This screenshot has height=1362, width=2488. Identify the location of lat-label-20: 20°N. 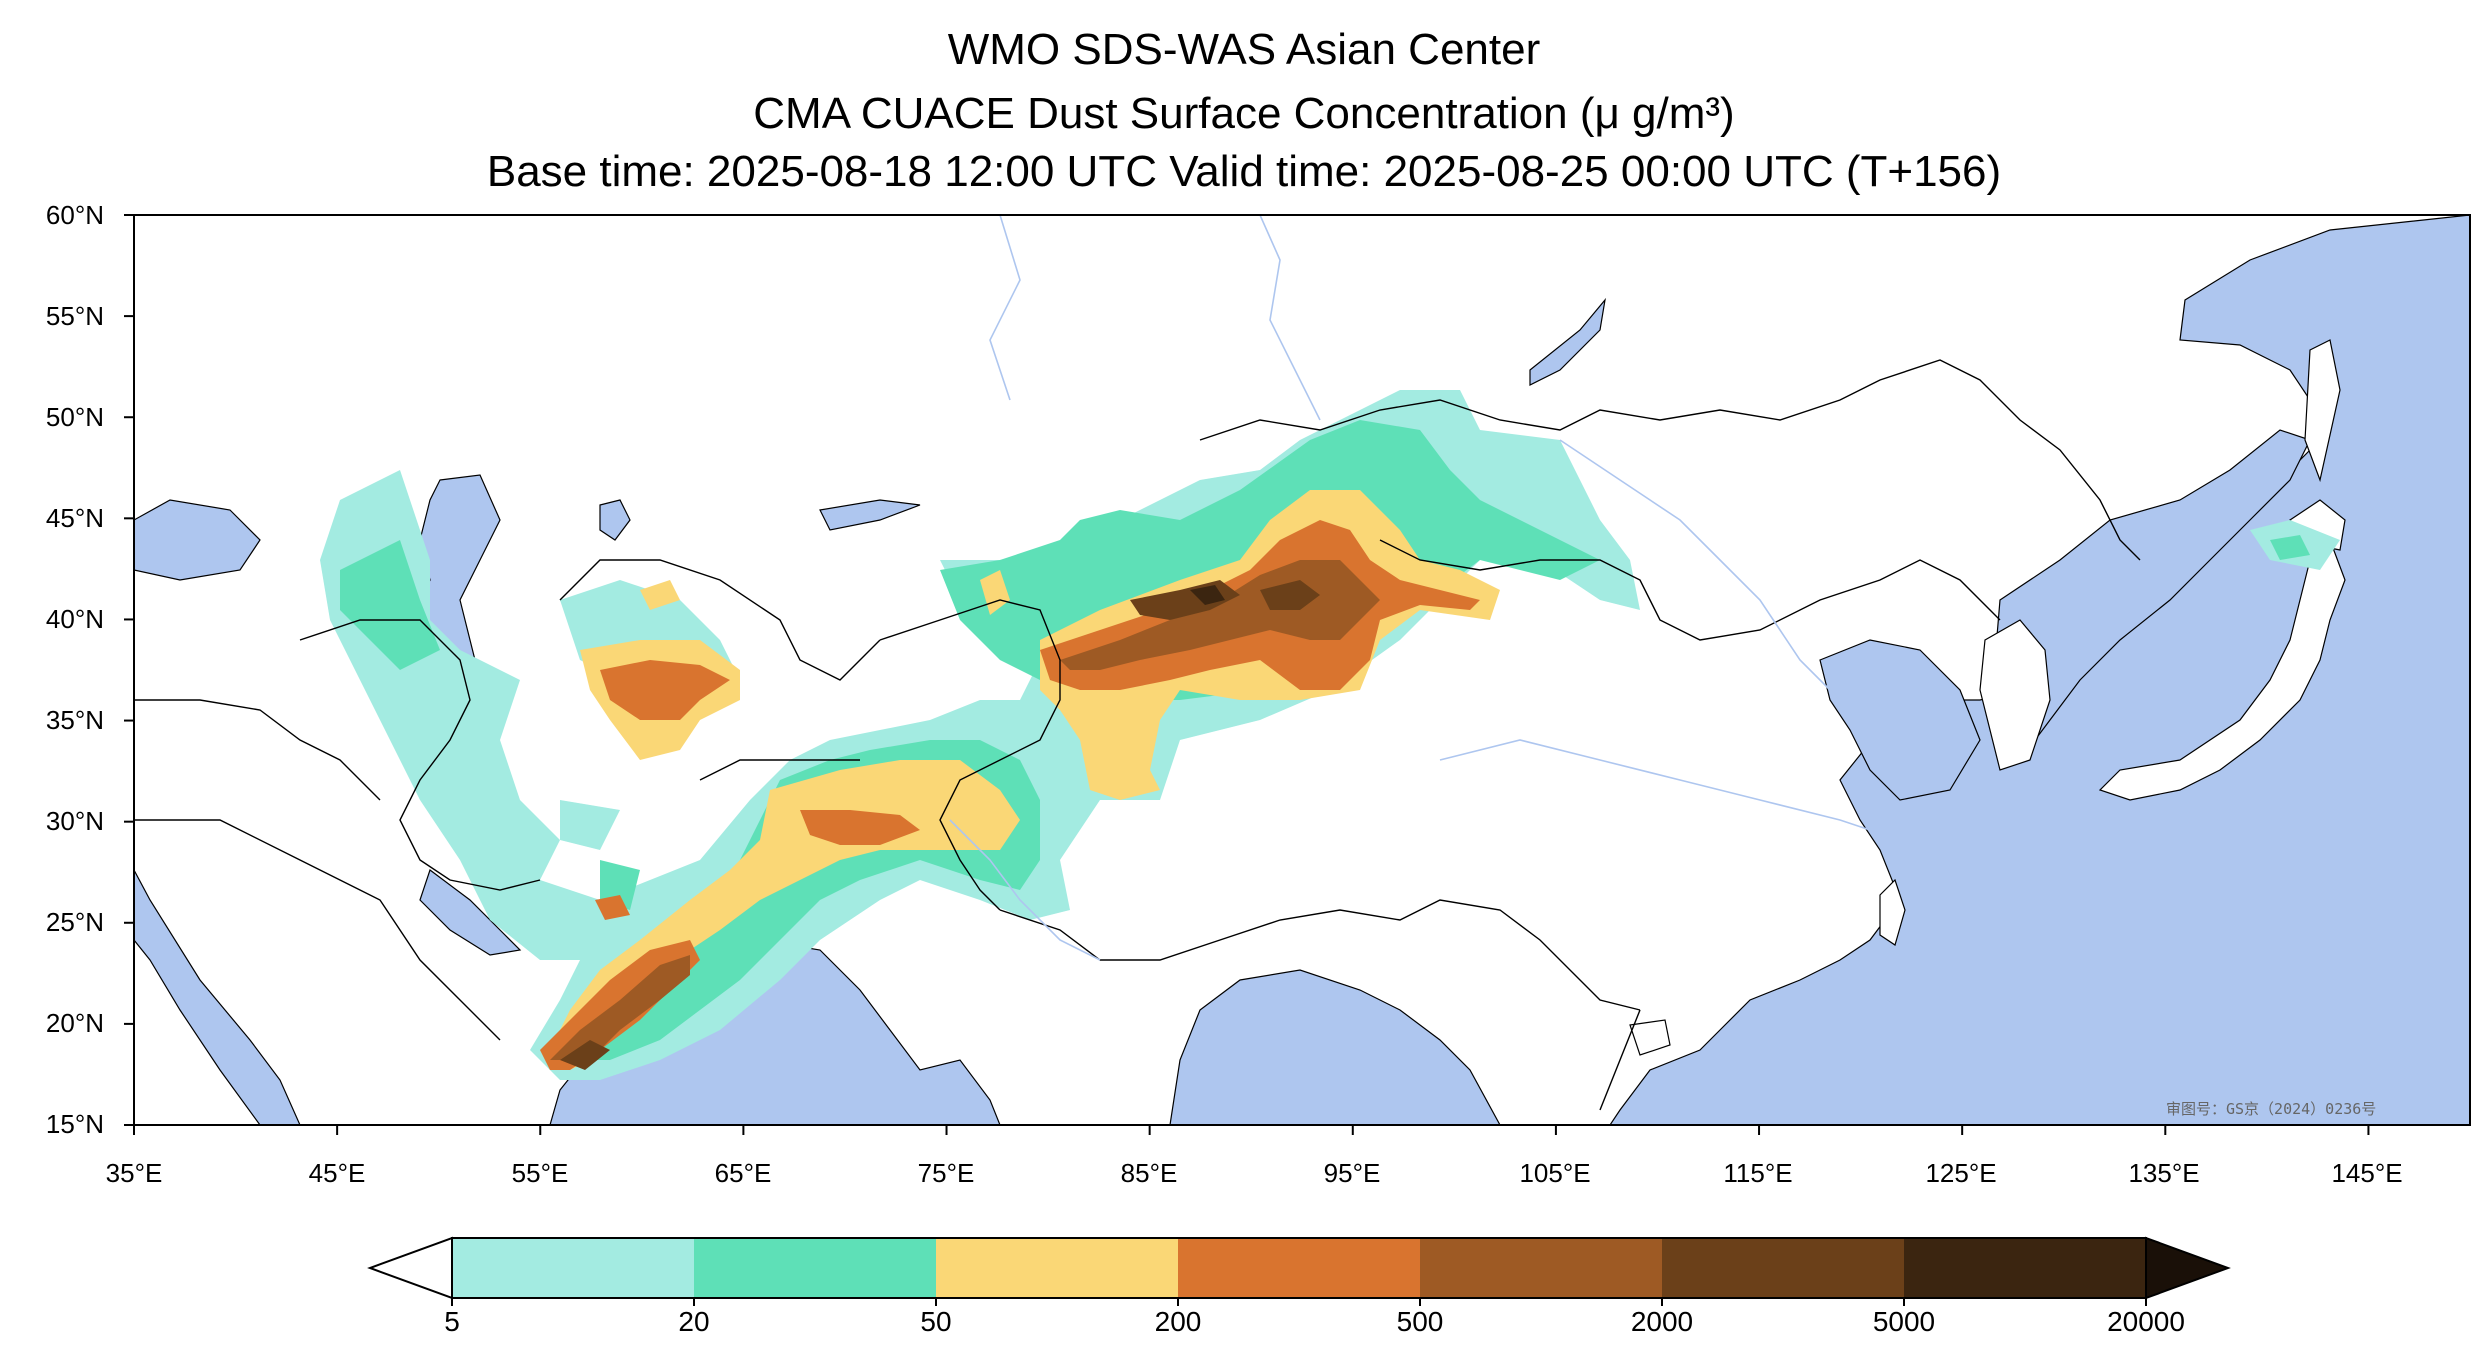
(74, 1023).